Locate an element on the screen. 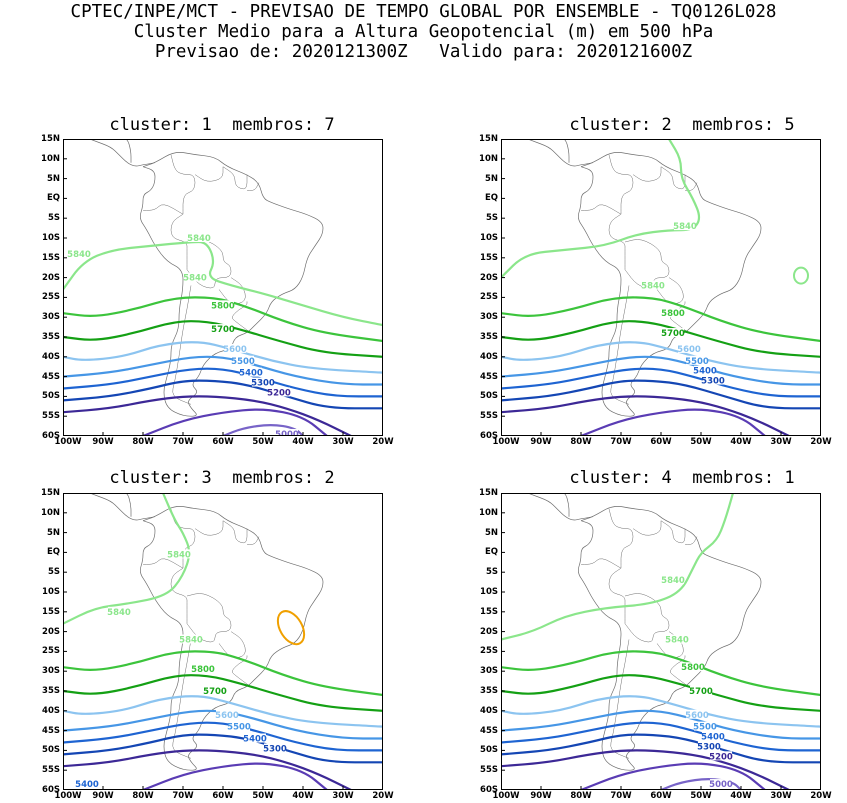 Image resolution: width=847 pixels, height=803 pixels. x-tick-label: 100W is located at coordinates (506, 796).